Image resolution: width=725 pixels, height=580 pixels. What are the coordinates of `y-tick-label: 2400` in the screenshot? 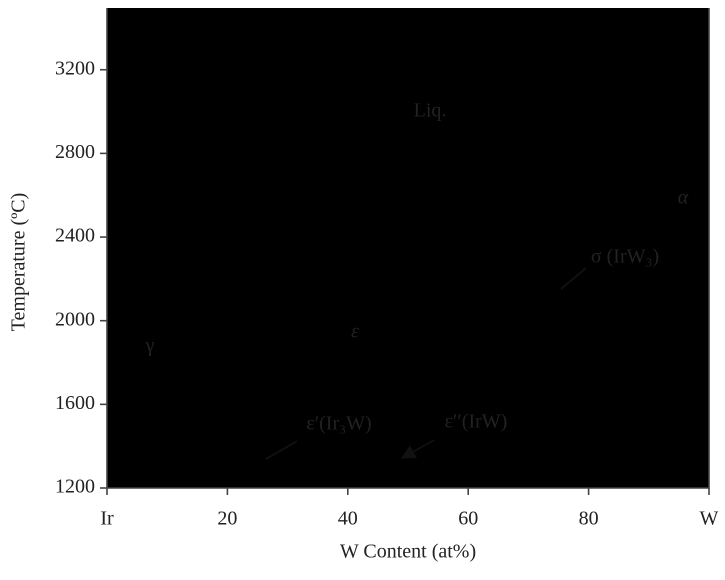 It's located at (75, 236).